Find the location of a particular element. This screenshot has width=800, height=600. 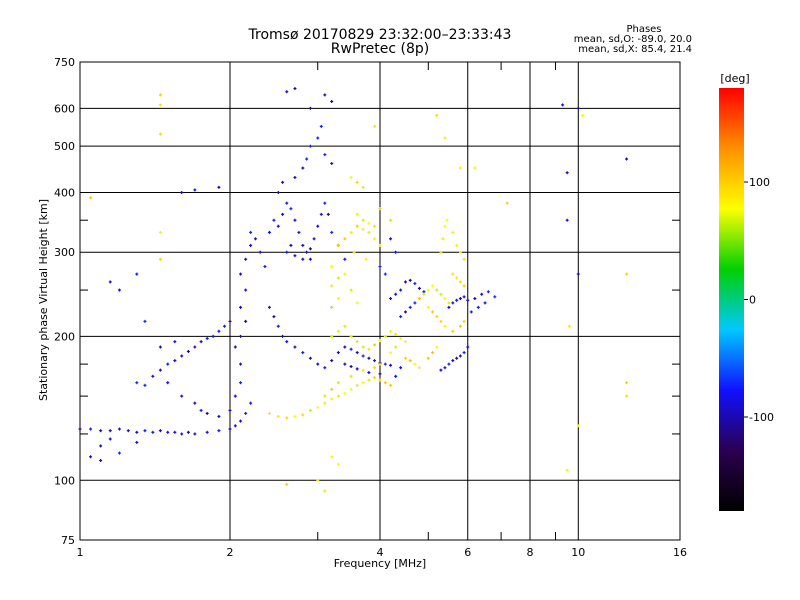

x-tick-label: 4 is located at coordinates (380, 552).